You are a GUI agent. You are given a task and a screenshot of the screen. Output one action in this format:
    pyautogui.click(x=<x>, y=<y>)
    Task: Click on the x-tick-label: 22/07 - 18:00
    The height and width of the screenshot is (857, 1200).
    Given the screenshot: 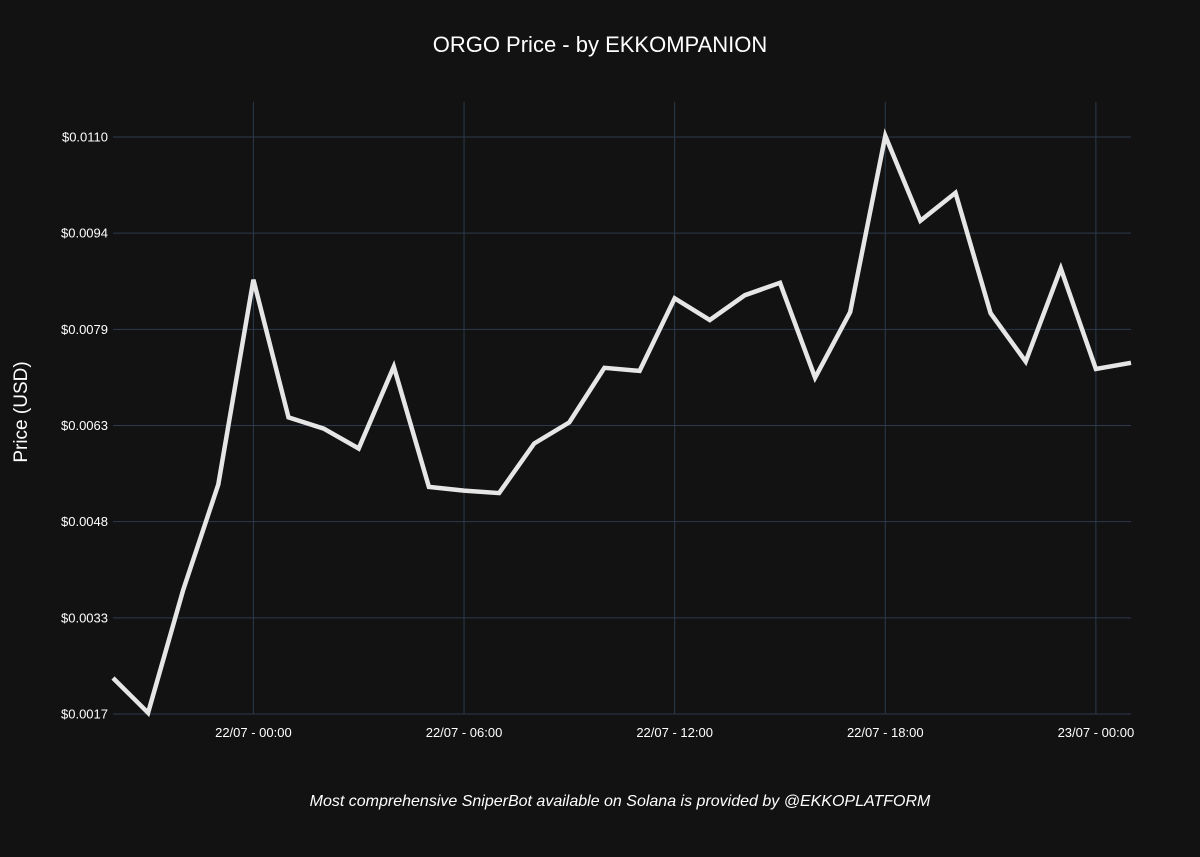 What is the action you would take?
    pyautogui.click(x=885, y=732)
    